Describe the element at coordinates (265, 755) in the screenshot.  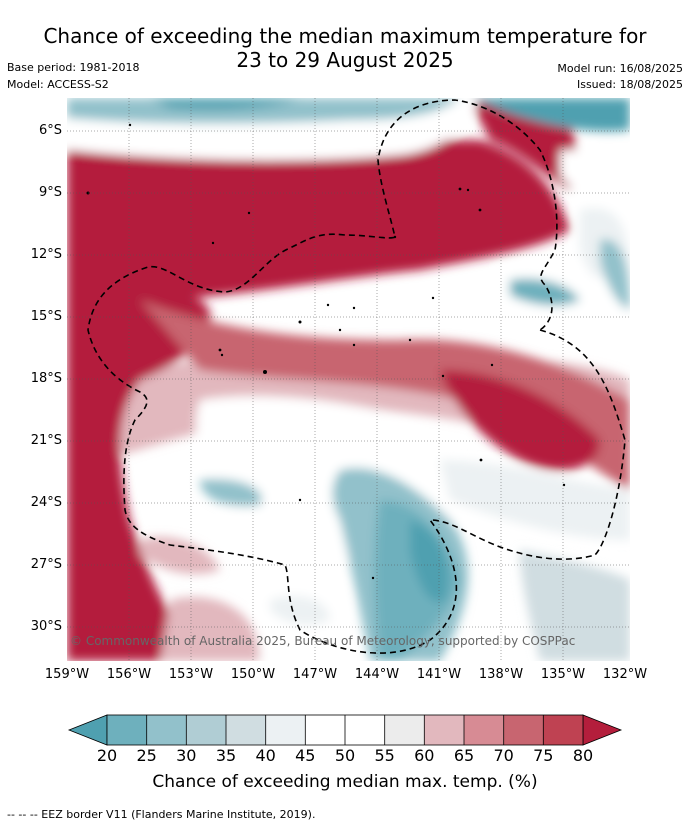
I see `colorbar-label: 40` at that location.